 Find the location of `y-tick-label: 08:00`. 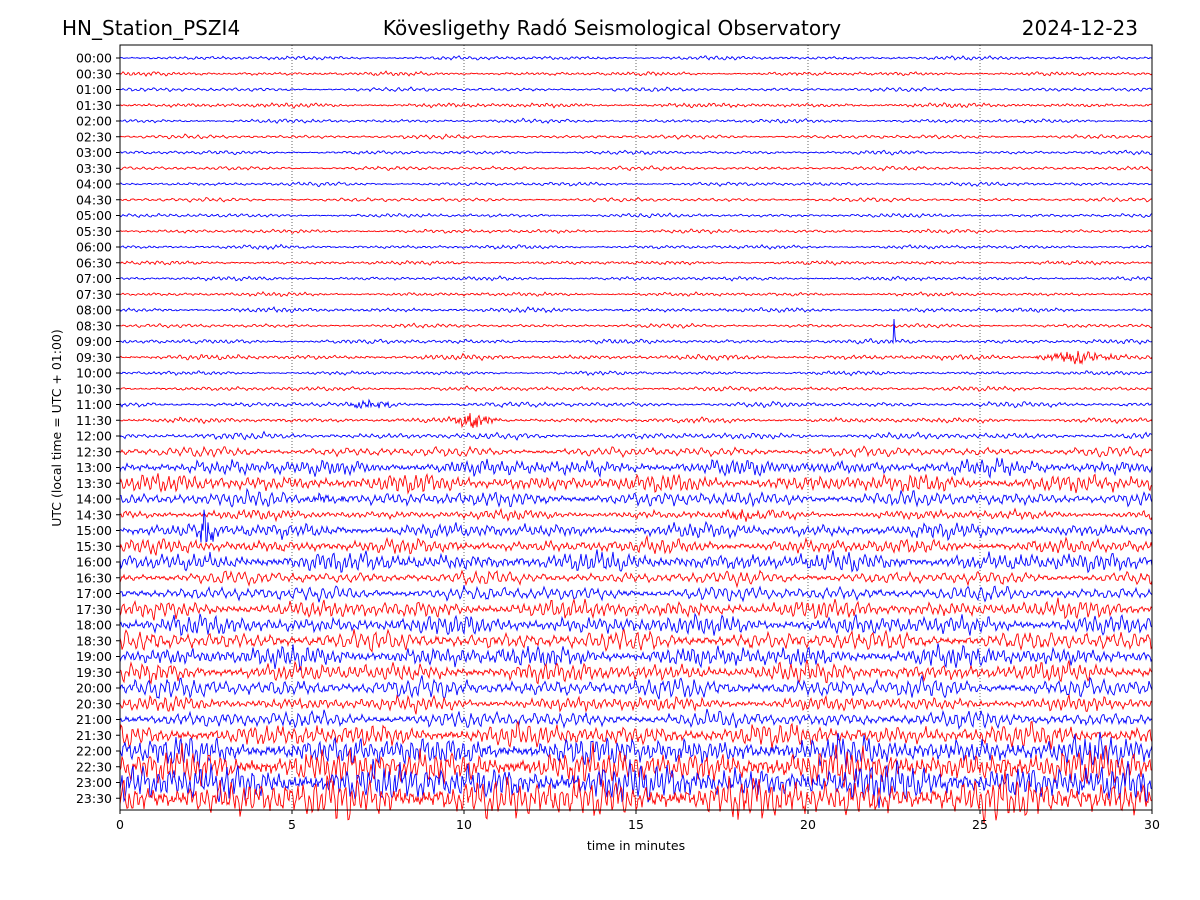

y-tick-label: 08:00 is located at coordinates (94, 310).